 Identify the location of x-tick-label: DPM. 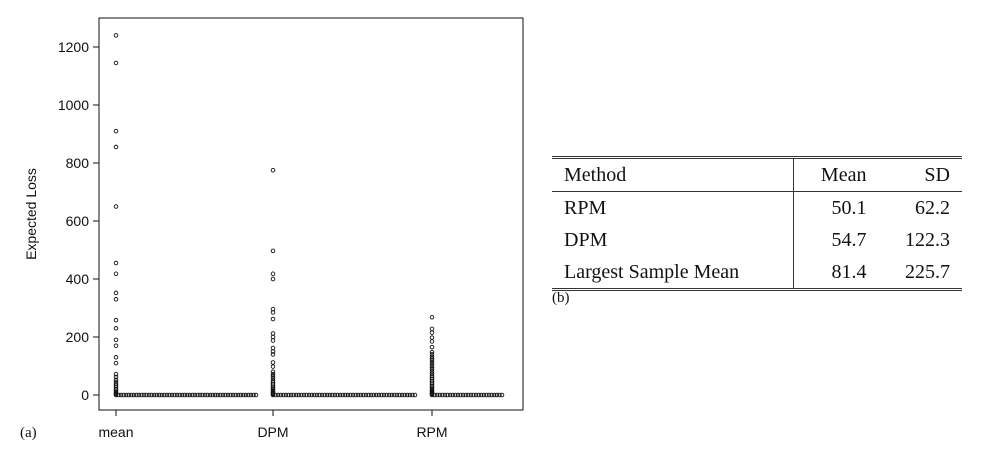
(272, 432).